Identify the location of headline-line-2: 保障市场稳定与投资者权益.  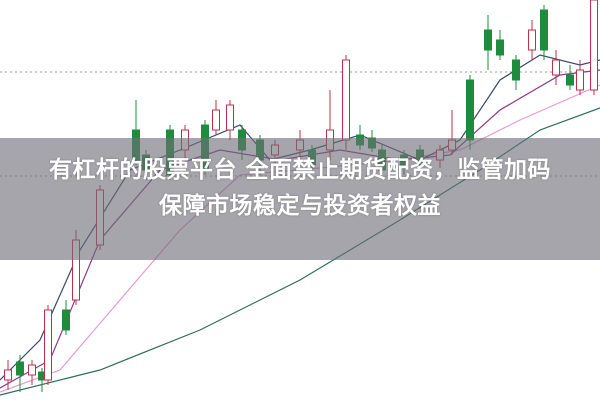
(300, 206).